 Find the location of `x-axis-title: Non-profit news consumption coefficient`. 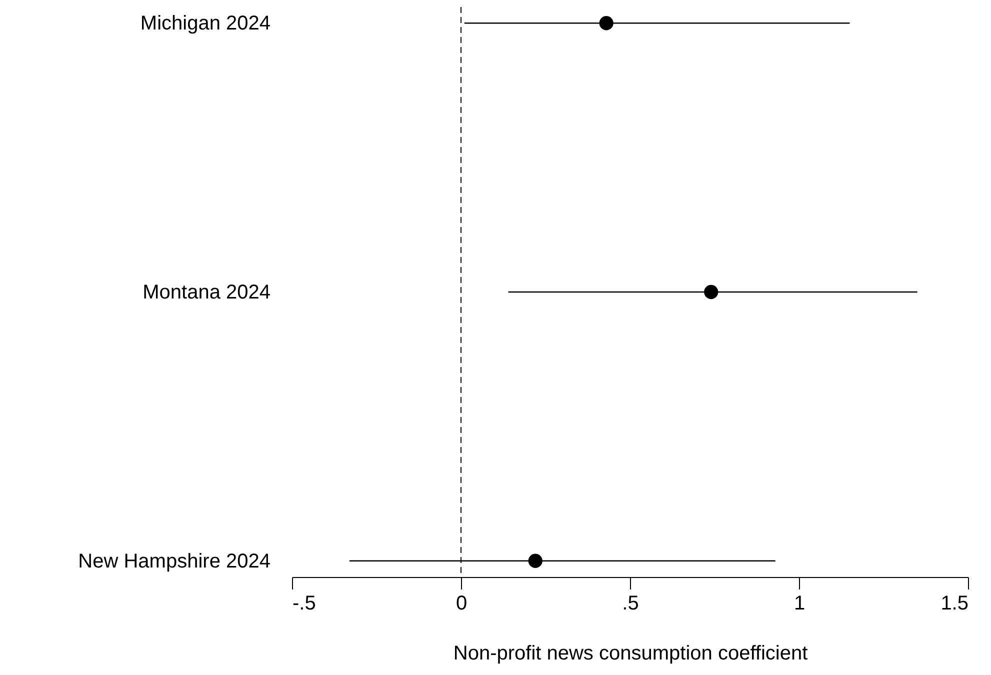

x-axis-title: Non-profit news consumption coefficient is located at coordinates (630, 653).